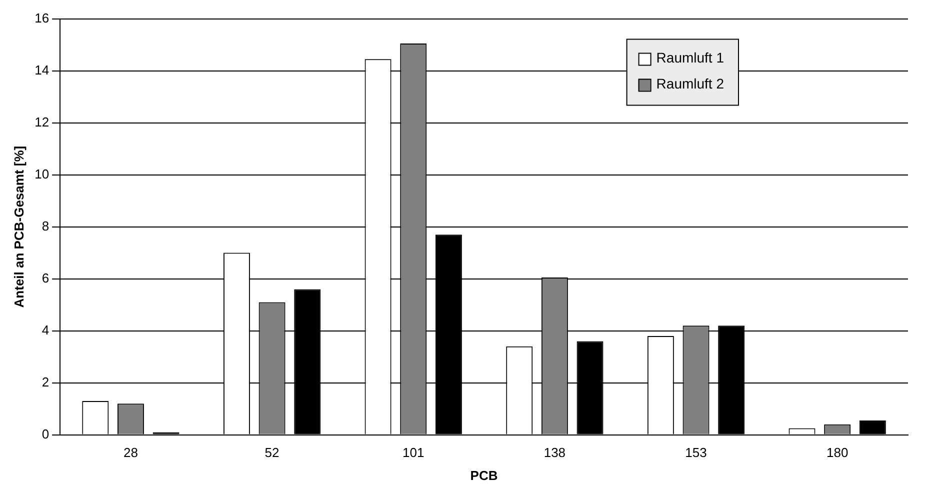  Describe the element at coordinates (837, 452) in the screenshot. I see `x-tick-label: 180` at that location.